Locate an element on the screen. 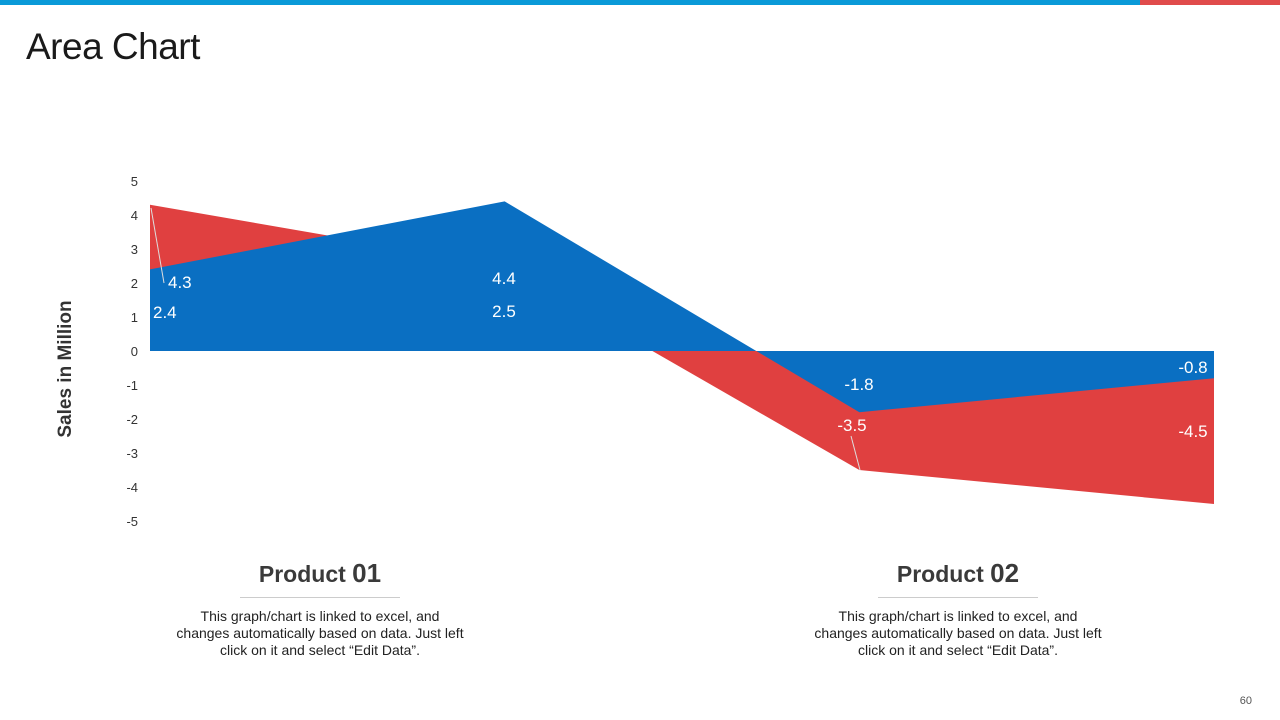 This screenshot has height=720, width=1280. y-tick-label: -1 is located at coordinates (132, 385).